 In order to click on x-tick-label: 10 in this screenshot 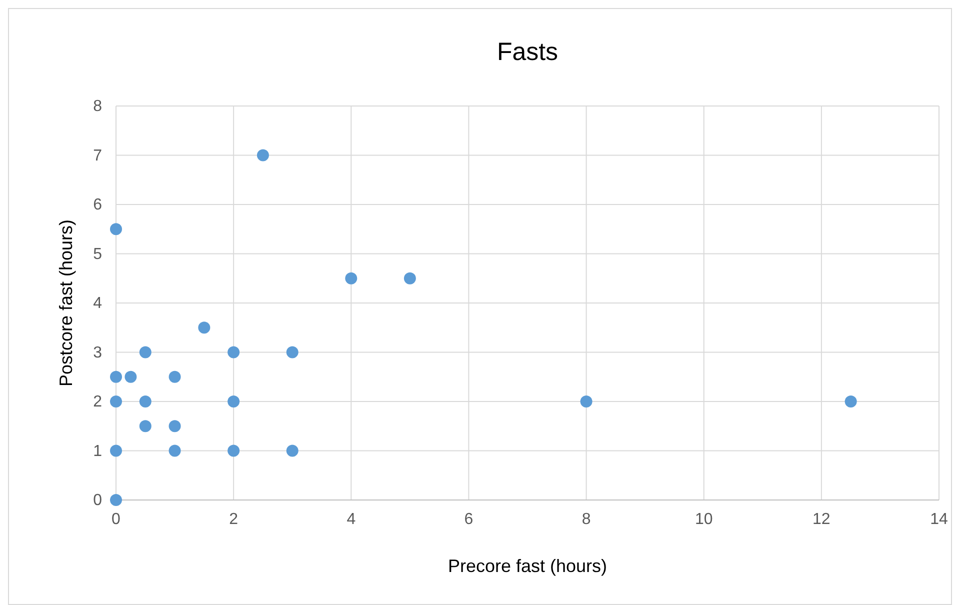, I will do `click(703, 519)`.